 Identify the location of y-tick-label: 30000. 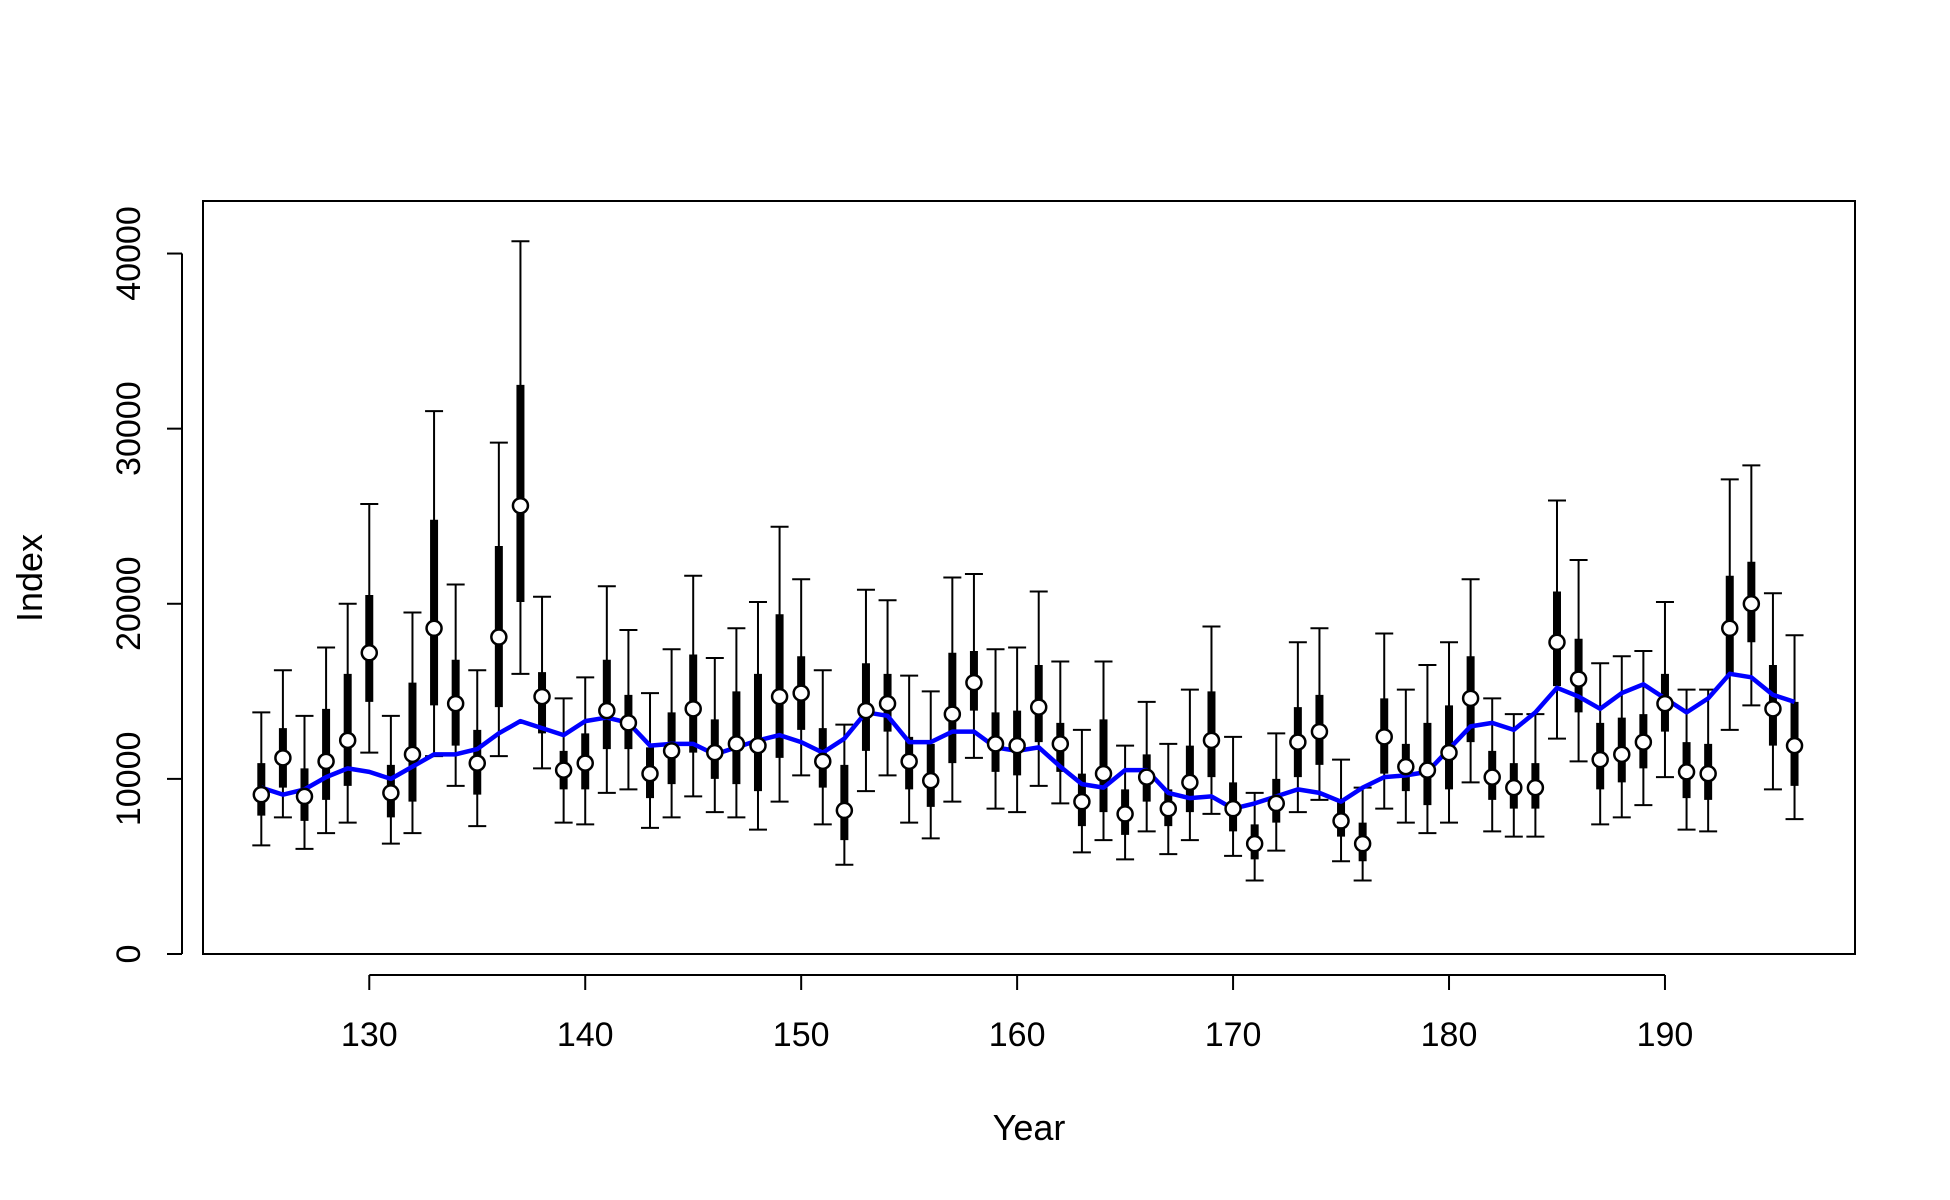
(129, 428).